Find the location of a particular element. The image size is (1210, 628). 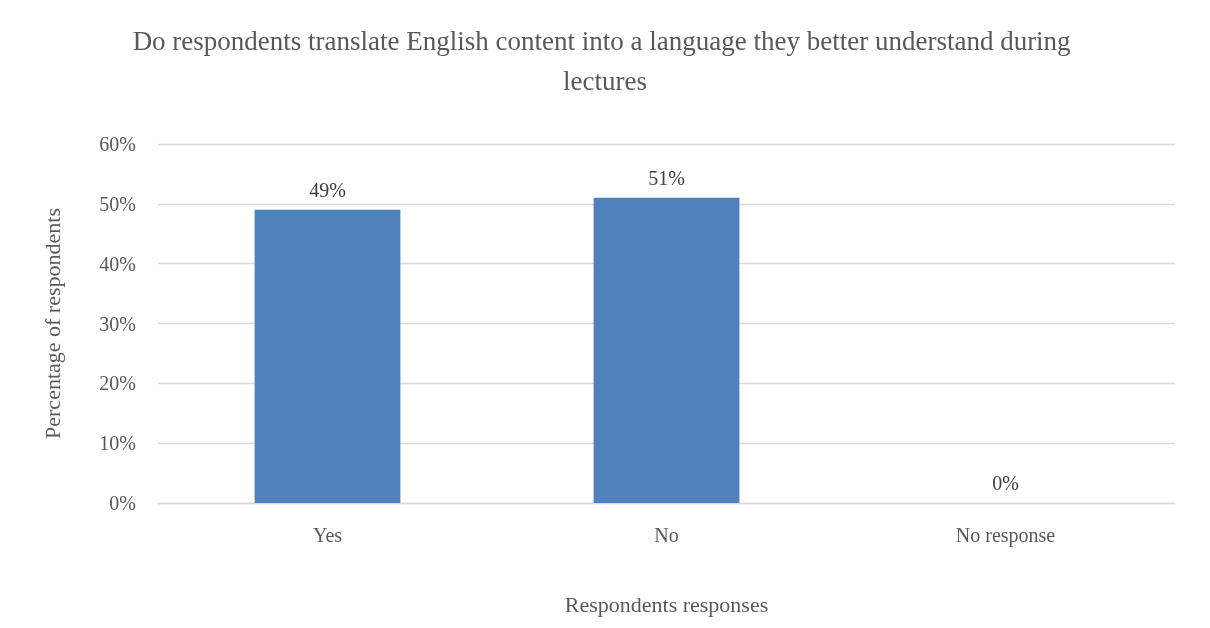

y-tick-label: 50% is located at coordinates (117, 203).